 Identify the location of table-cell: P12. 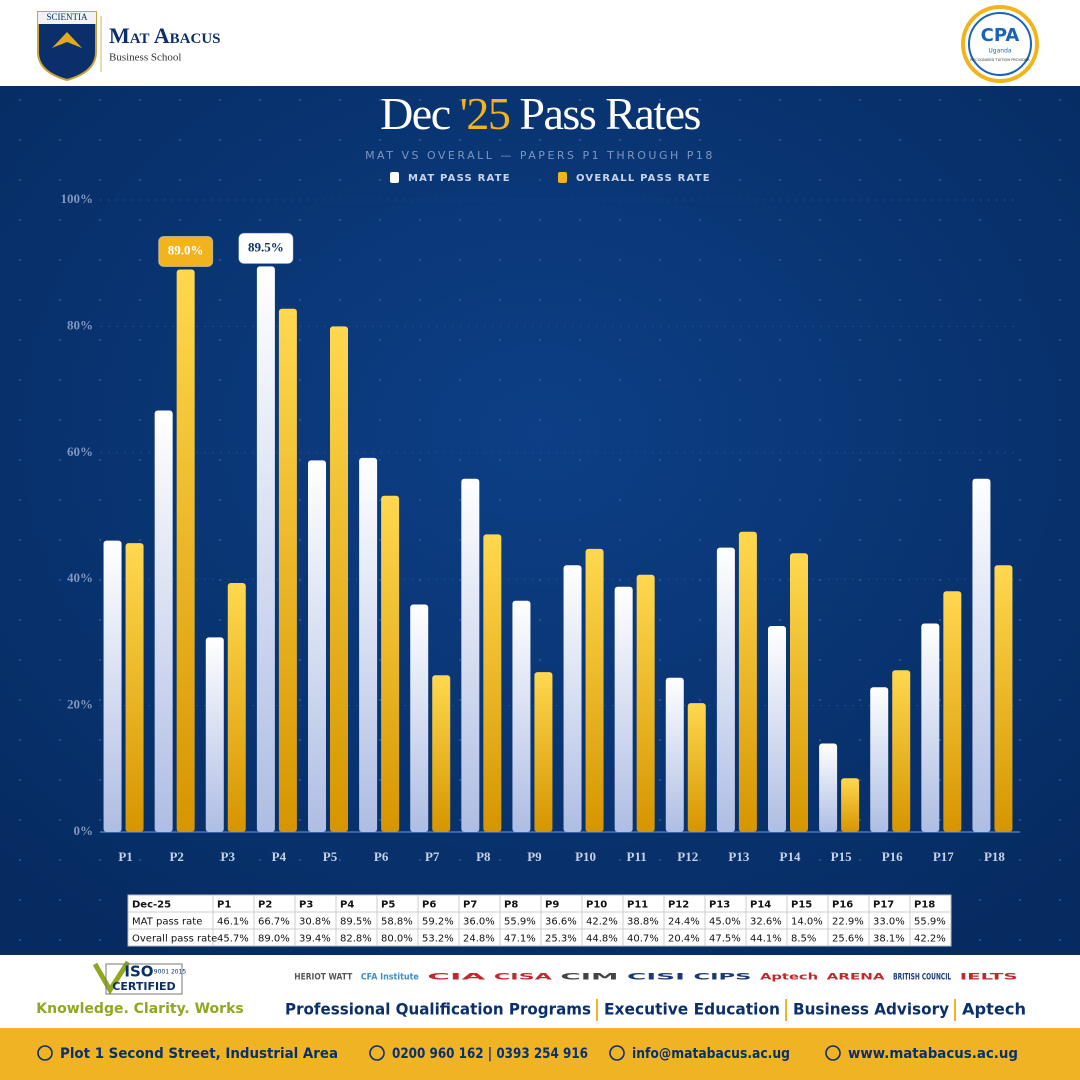
(678, 905).